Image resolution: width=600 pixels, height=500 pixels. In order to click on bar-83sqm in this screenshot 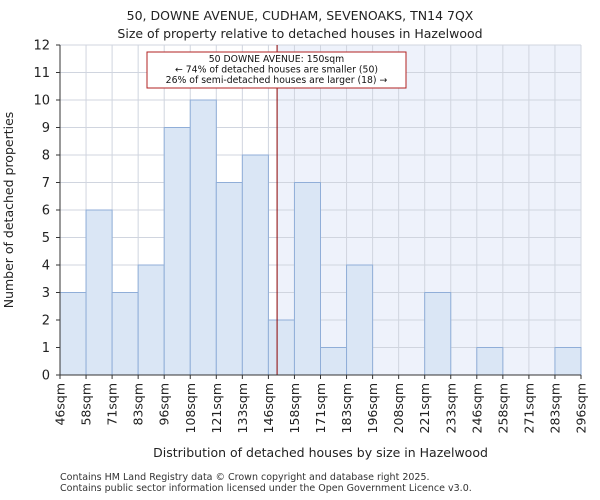, I will do `click(151, 320)`.